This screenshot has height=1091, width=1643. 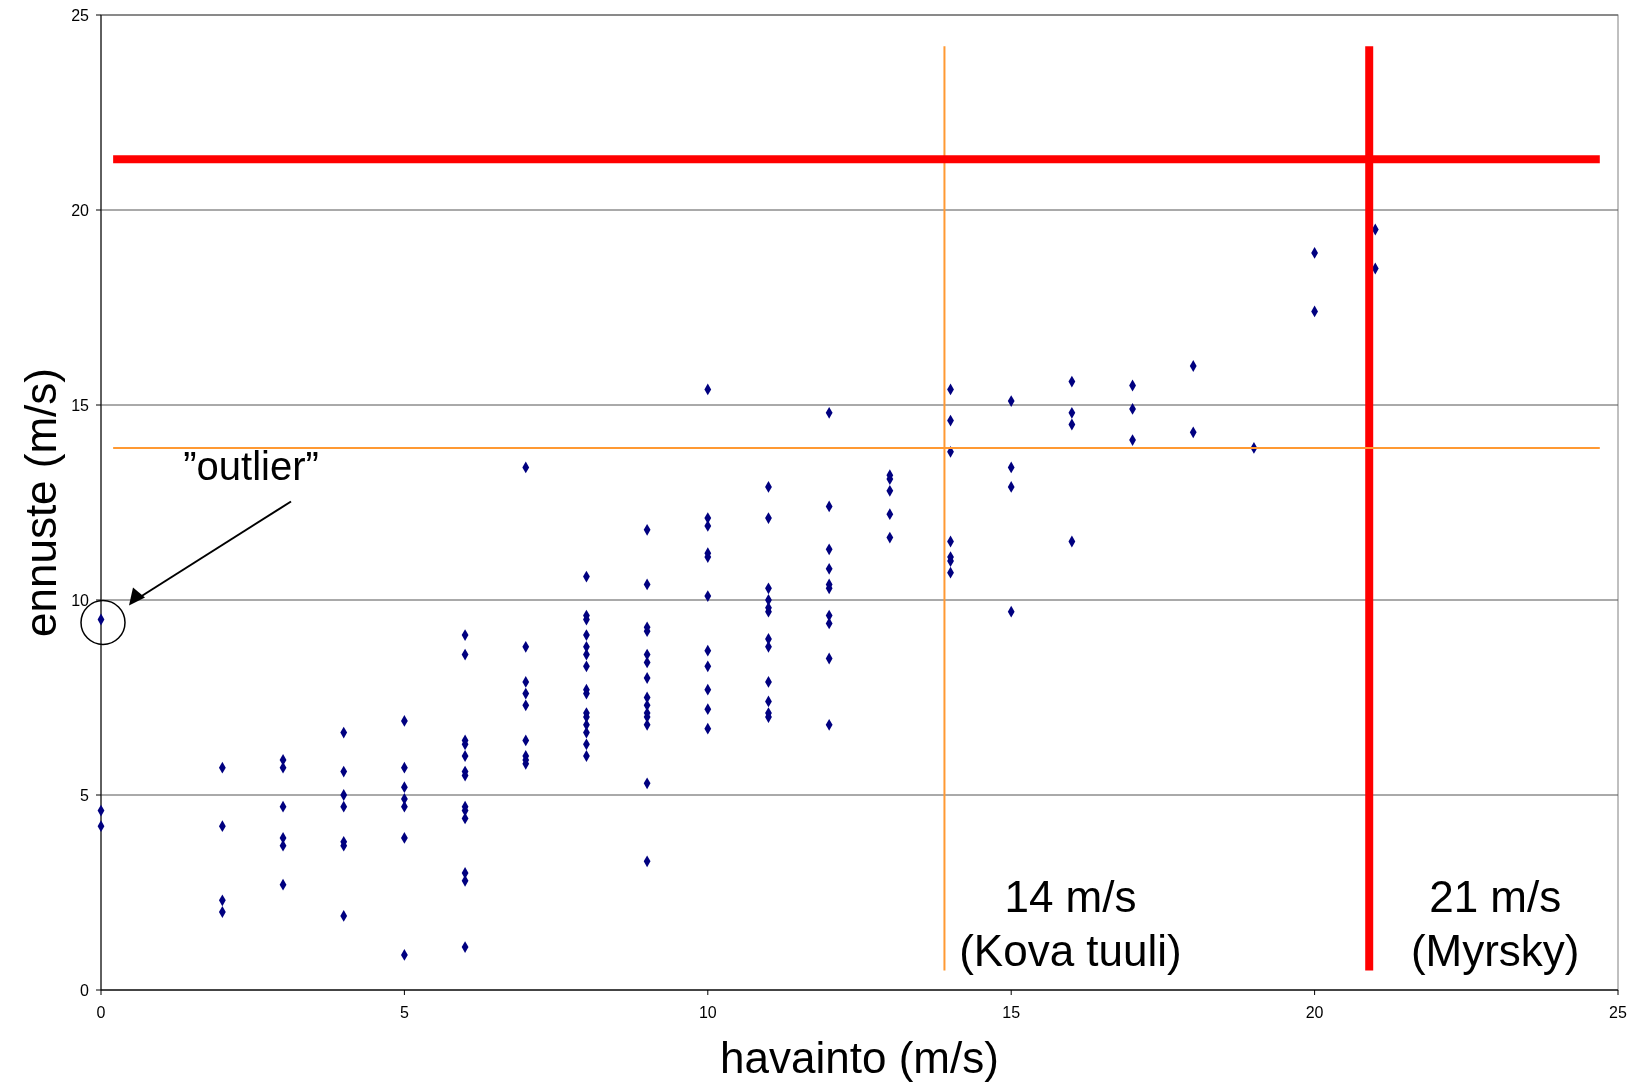 What do you see at coordinates (80, 210) in the screenshot?
I see `y-tick-label: 20` at bounding box center [80, 210].